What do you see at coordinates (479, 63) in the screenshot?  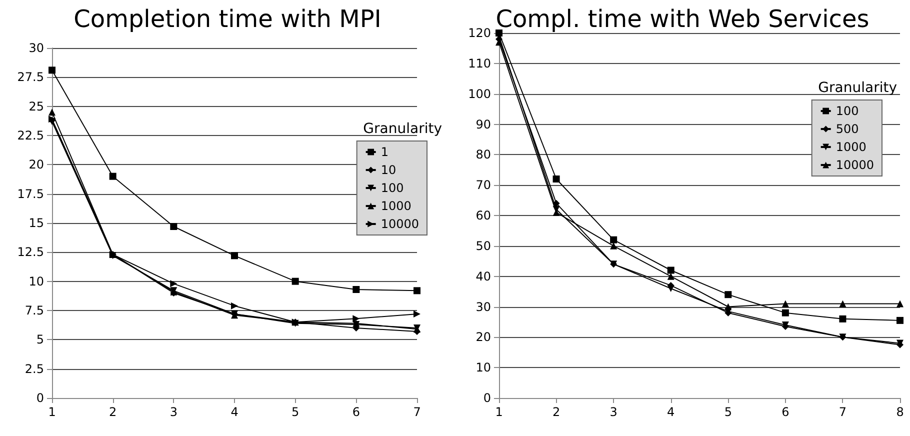 I see `y-tick-label: 110` at bounding box center [479, 63].